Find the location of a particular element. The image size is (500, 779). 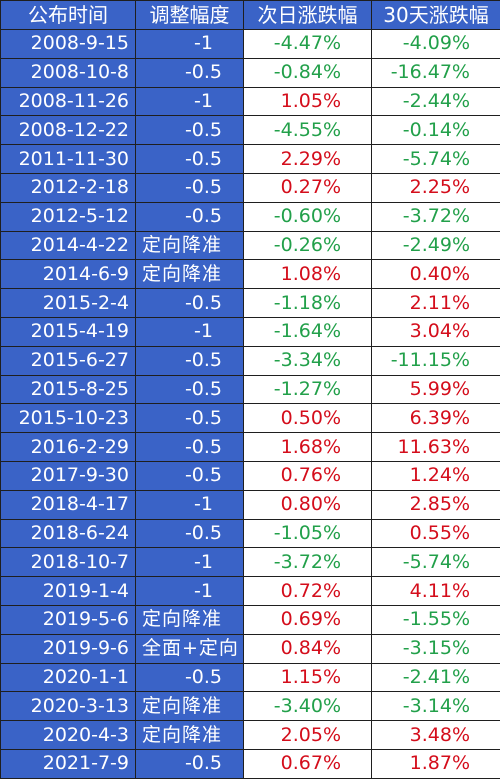

announce-date-cell: 2017-9-30 is located at coordinates (68, 475).